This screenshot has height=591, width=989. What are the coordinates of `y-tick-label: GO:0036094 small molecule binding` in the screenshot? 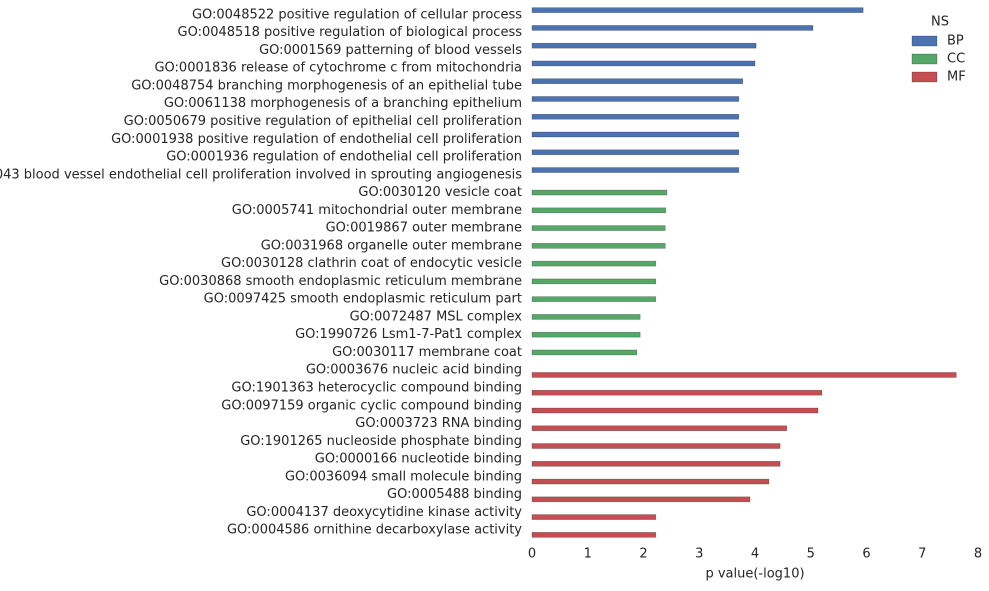 It's located at (403, 476).